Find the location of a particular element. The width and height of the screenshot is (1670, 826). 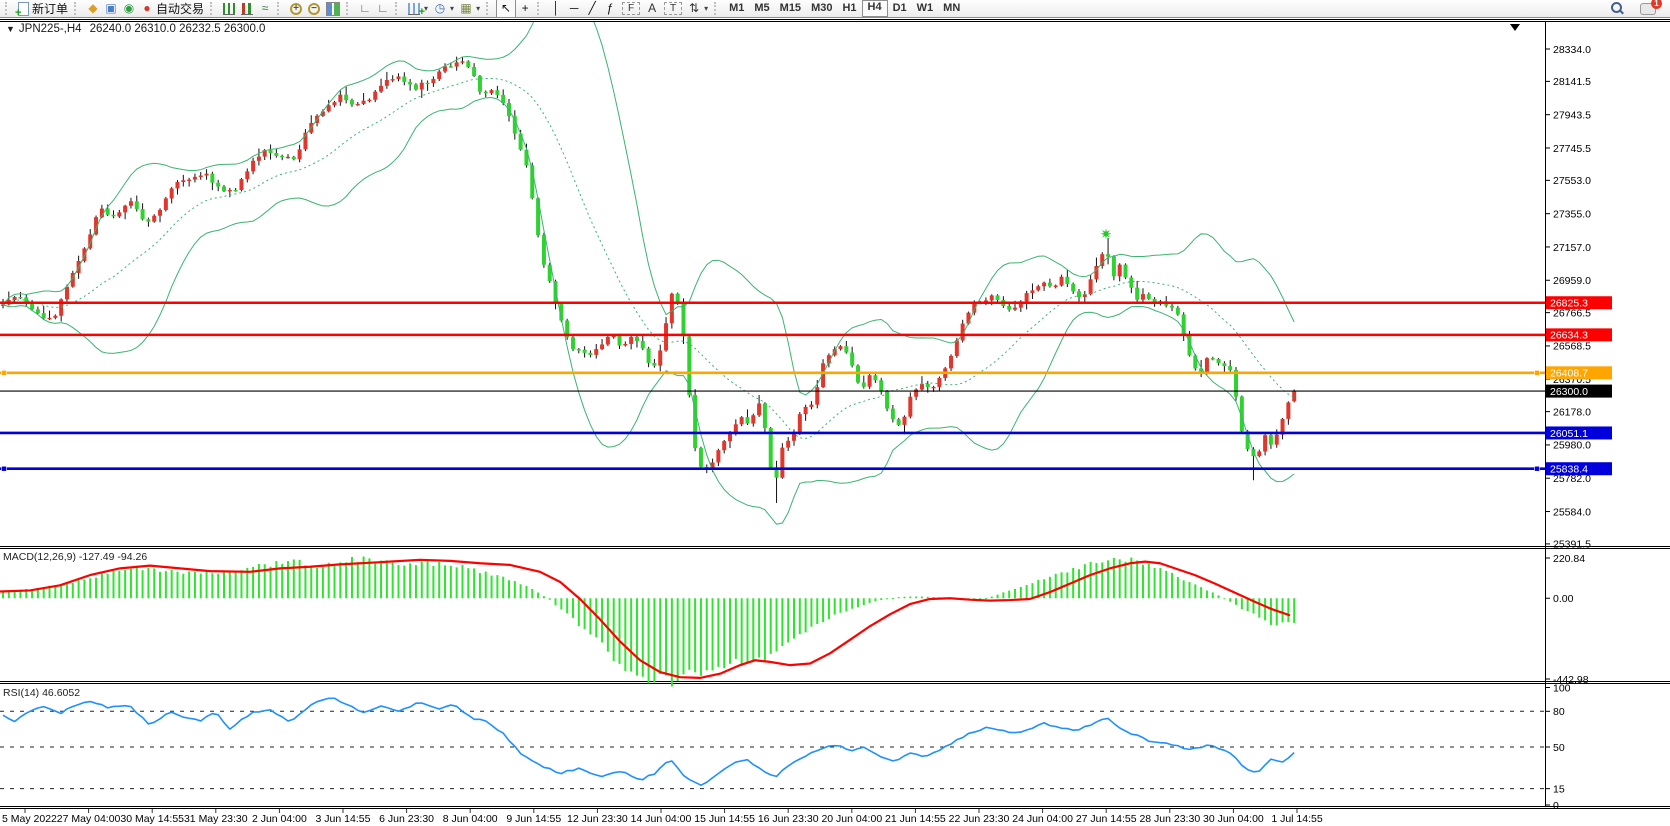

zoom-out-button: − is located at coordinates (314, 8).